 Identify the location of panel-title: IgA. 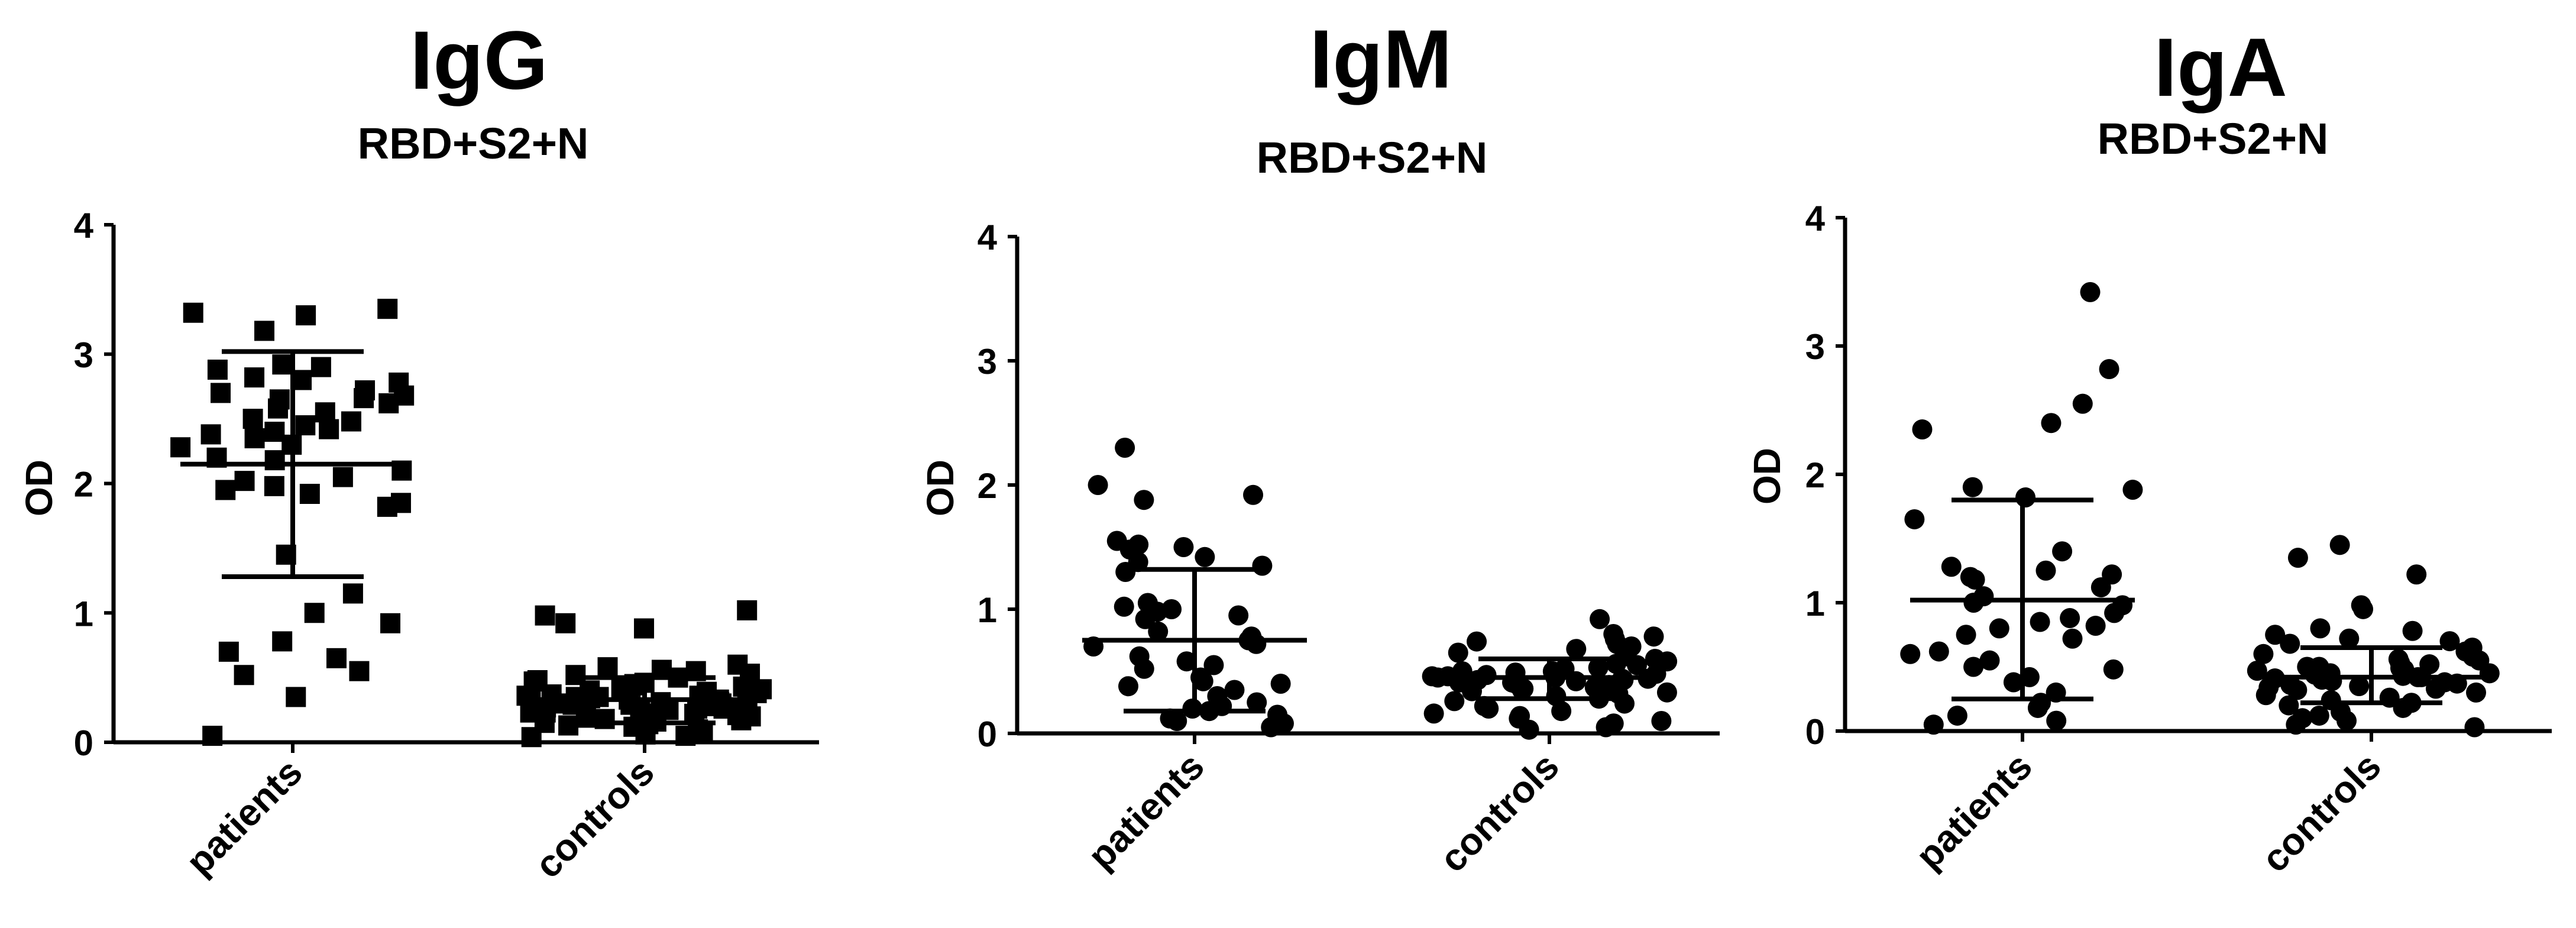
(2220, 67).